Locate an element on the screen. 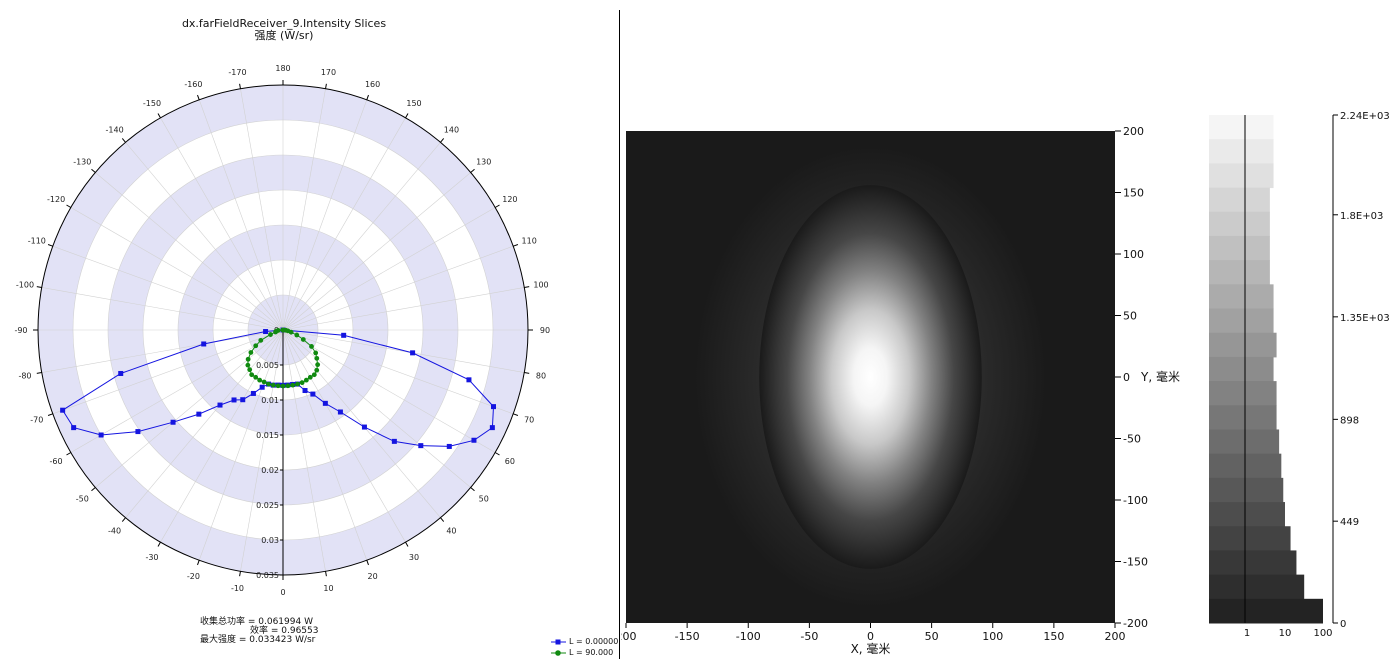 The image size is (1390, 661). heatmap-x-label: -50 is located at coordinates (809, 636).